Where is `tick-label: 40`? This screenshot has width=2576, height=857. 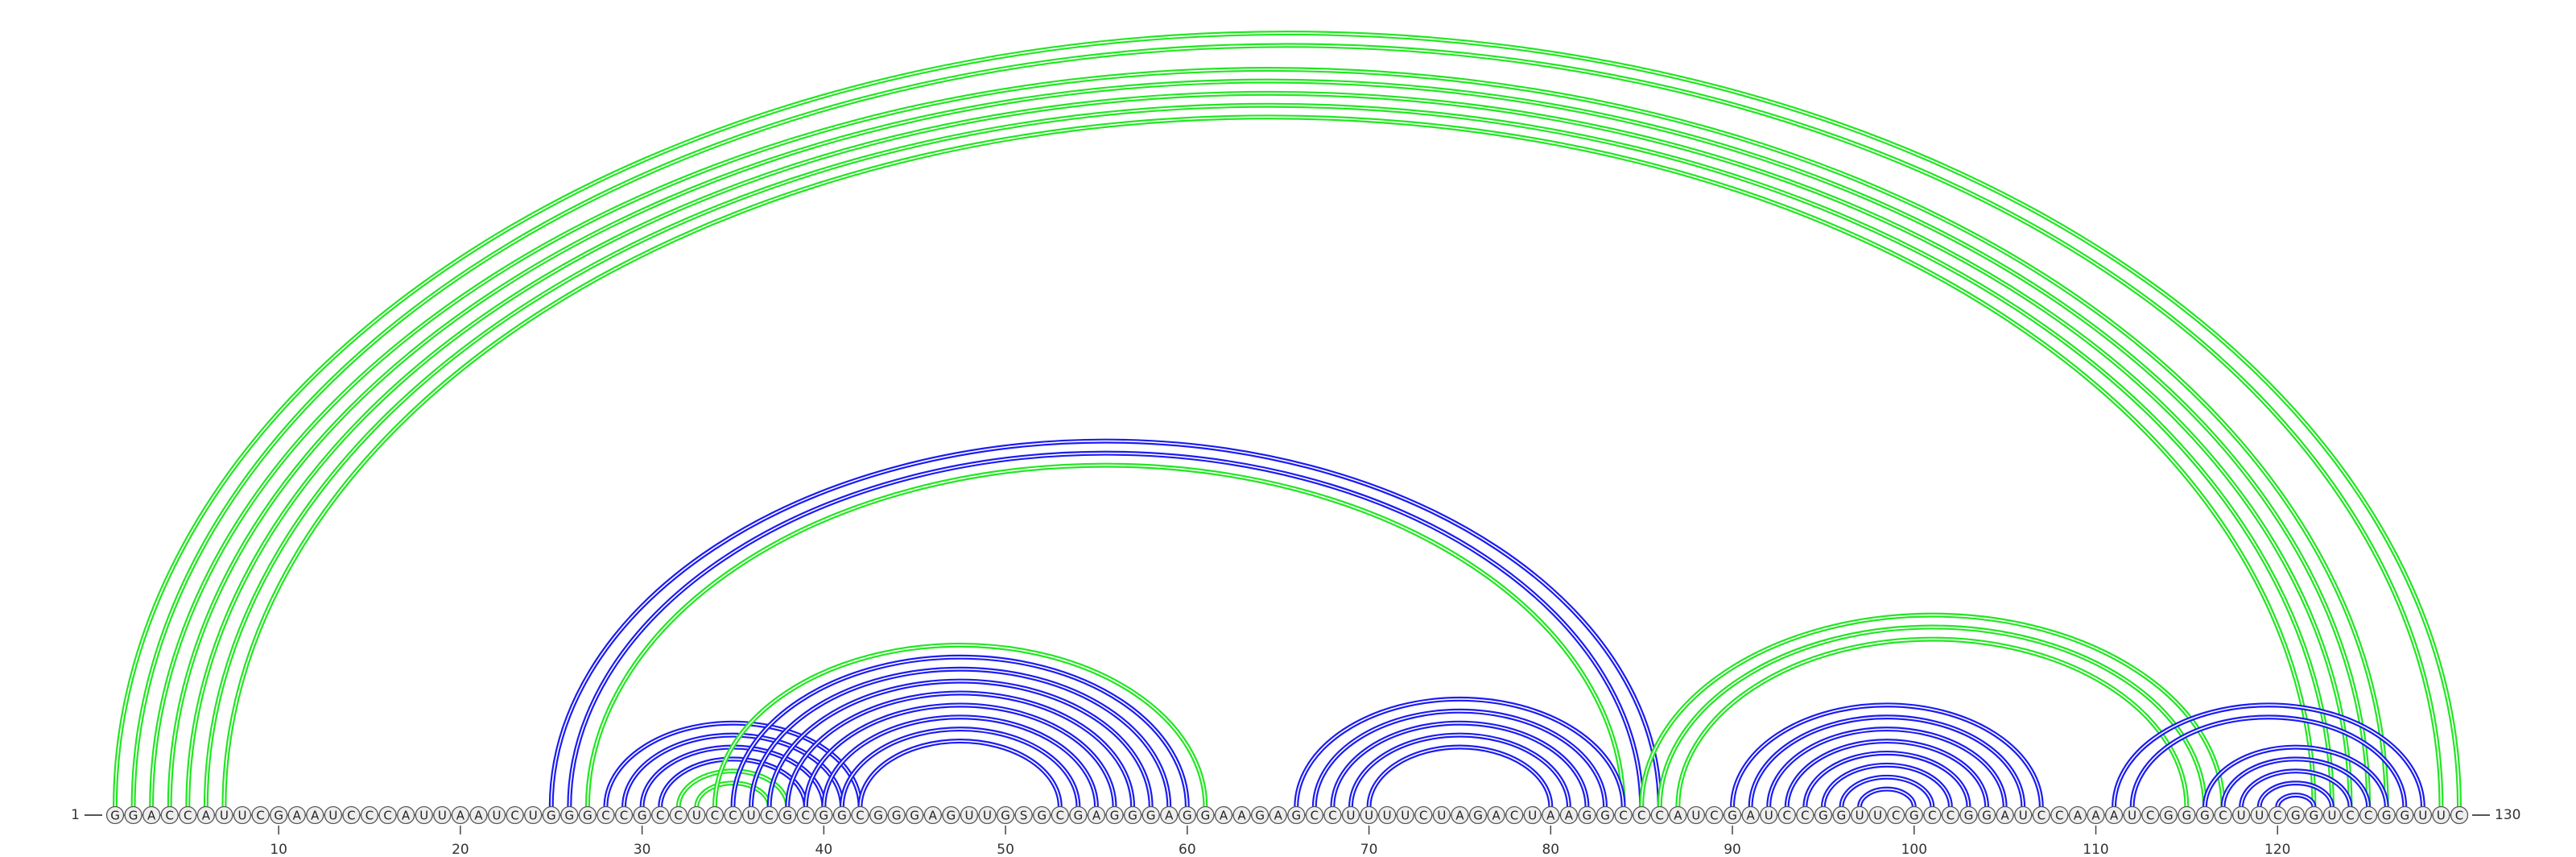
tick-label: 40 is located at coordinates (824, 849).